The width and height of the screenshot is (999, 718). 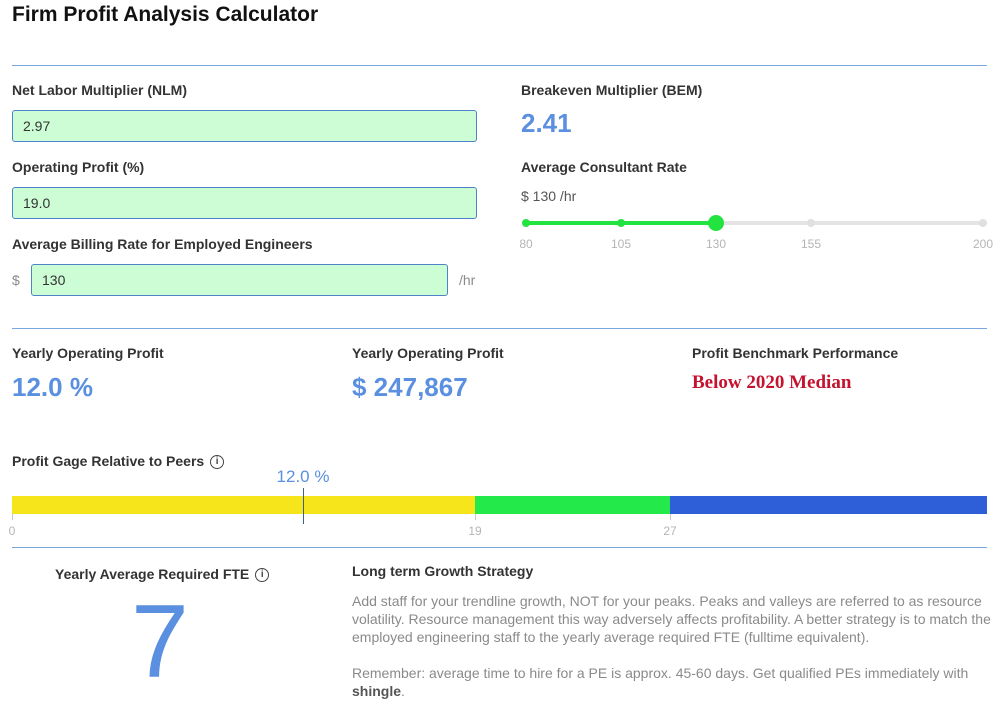 What do you see at coordinates (795, 353) in the screenshot?
I see `benchmark-label: Profit Benchmark Performance` at bounding box center [795, 353].